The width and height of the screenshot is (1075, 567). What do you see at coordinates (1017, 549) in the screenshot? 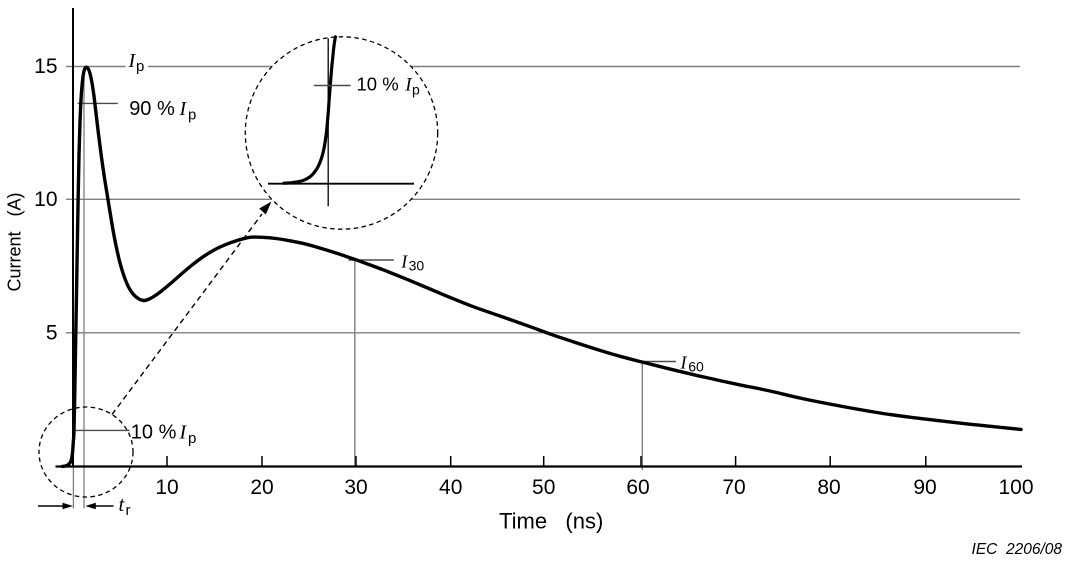
I see `svg-text: IEC 2206/08` at bounding box center [1017, 549].